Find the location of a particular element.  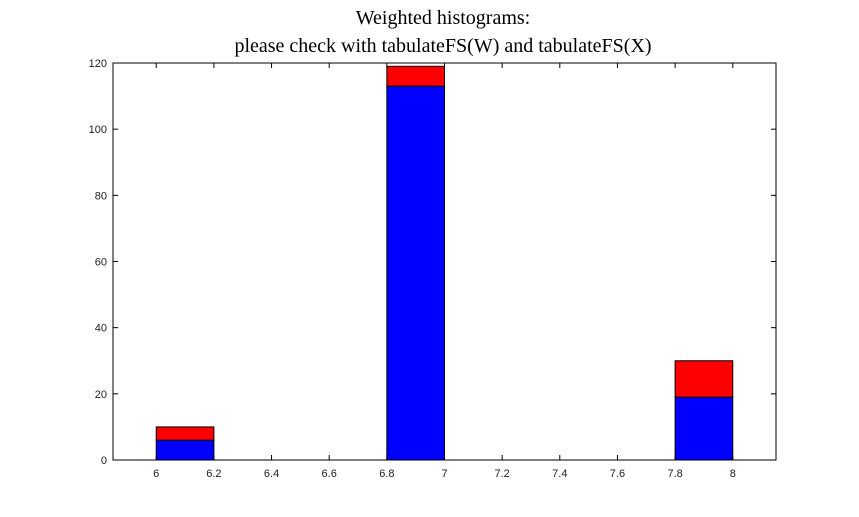

x-tick-label: 7.8 is located at coordinates (674, 474).